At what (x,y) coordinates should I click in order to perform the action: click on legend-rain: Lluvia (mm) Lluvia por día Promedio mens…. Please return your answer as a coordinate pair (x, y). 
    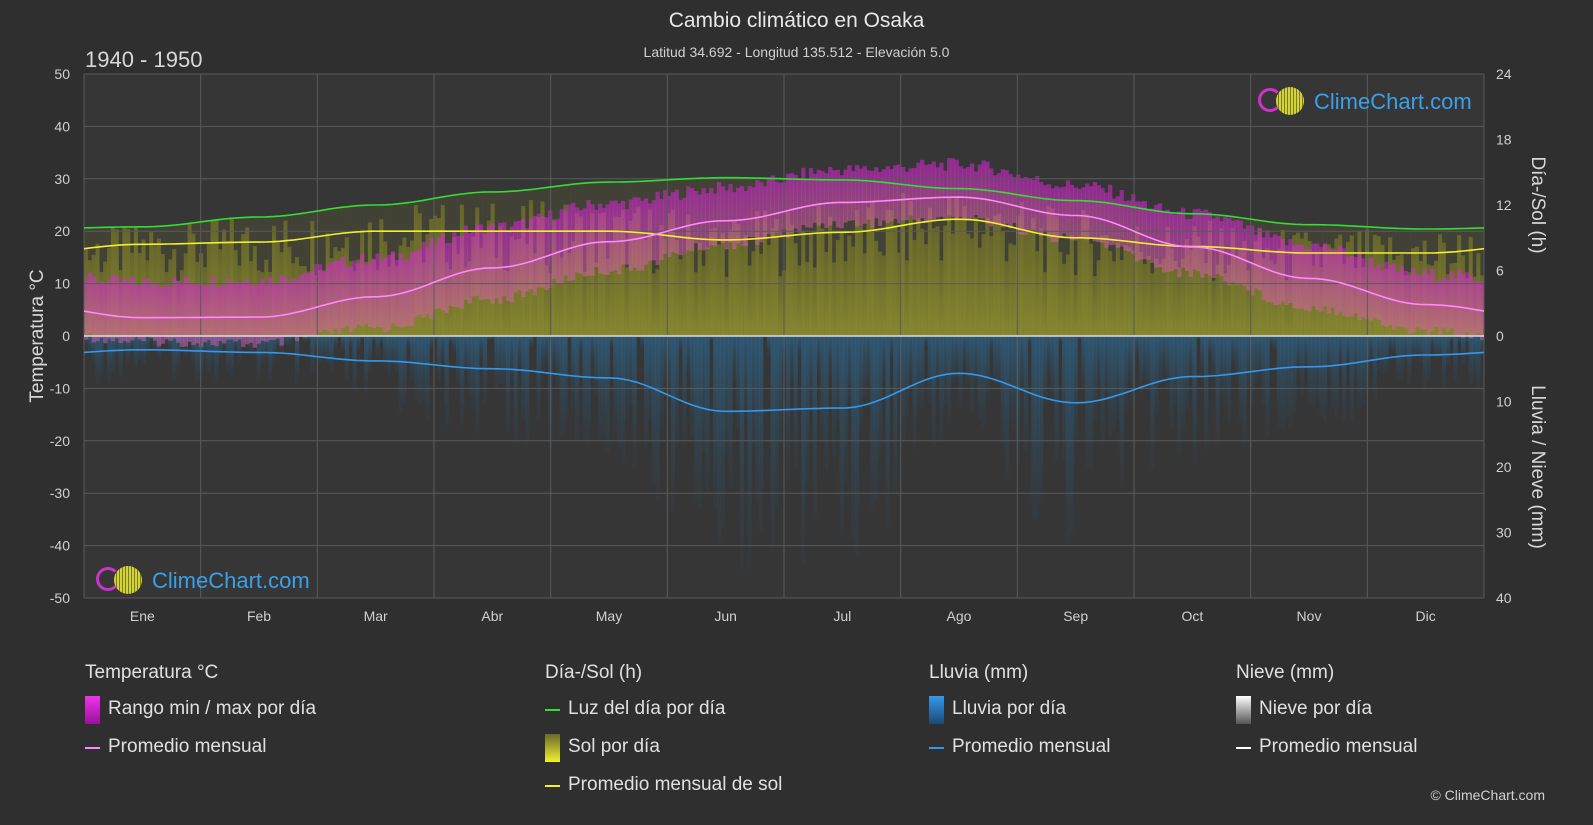
    Looking at the image, I should click on (1019, 714).